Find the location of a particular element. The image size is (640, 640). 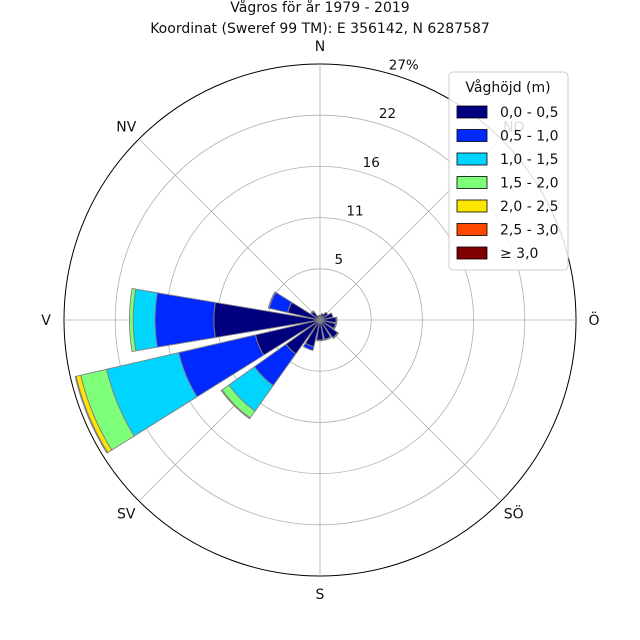

radial-tick-label: 22 is located at coordinates (387, 114).